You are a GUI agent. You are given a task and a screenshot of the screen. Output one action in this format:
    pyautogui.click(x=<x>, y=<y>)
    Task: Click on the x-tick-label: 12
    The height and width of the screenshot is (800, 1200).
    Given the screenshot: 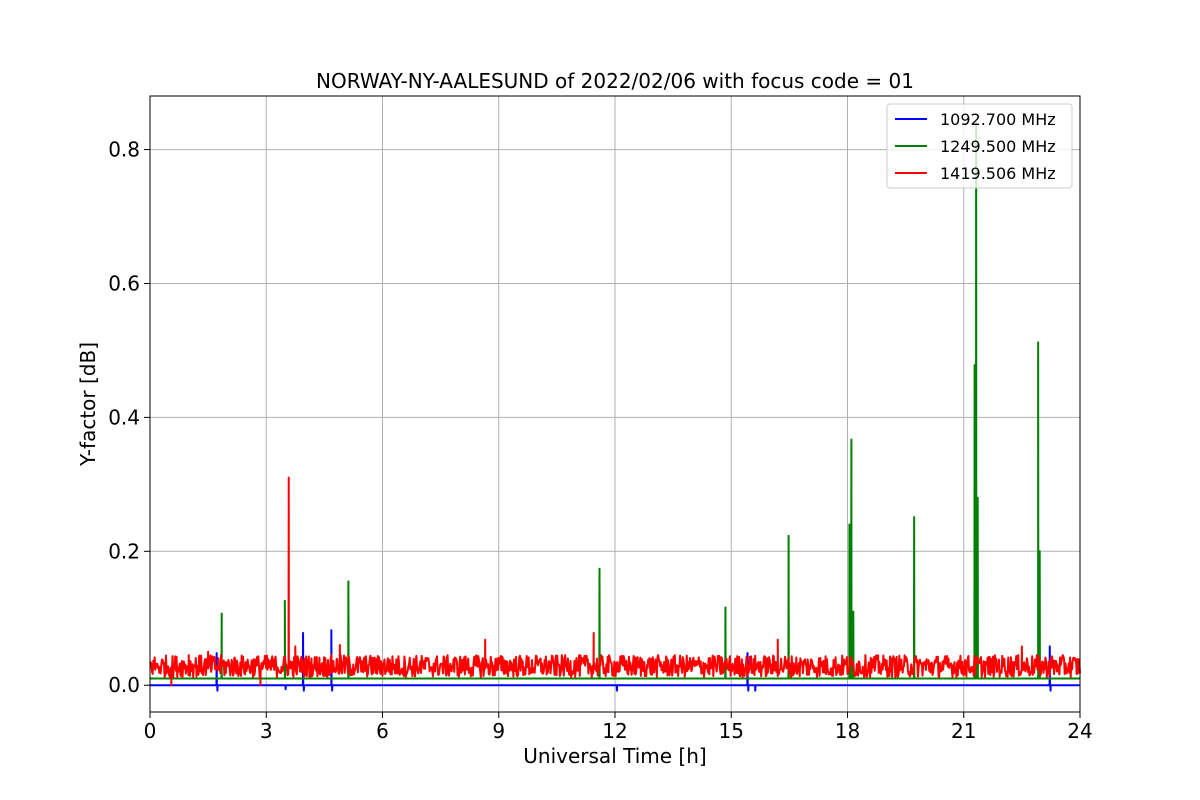 What is the action you would take?
    pyautogui.click(x=614, y=731)
    